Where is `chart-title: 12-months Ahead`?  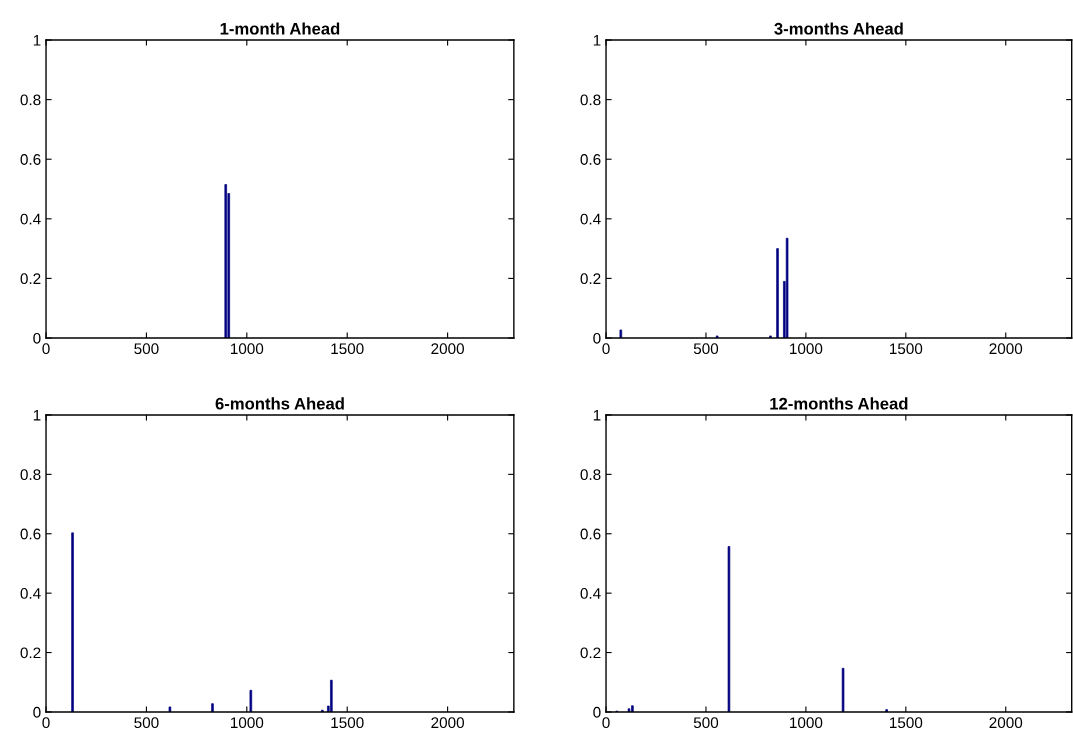
chart-title: 12-months Ahead is located at coordinates (839, 403).